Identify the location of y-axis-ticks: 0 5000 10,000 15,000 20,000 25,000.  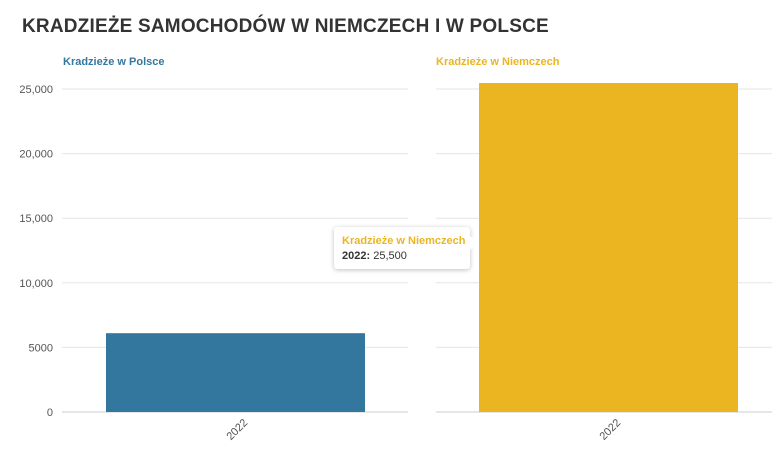
(36, 251).